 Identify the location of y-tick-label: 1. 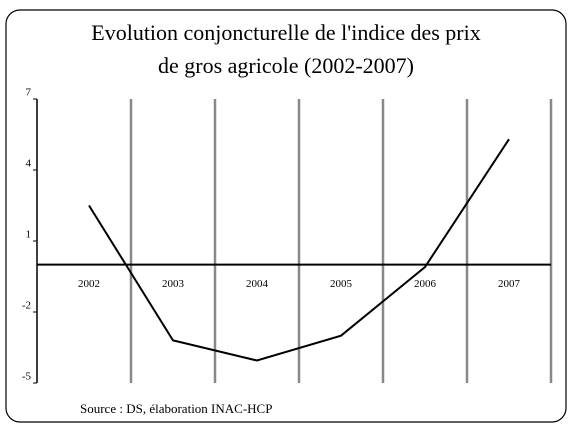
(29, 235).